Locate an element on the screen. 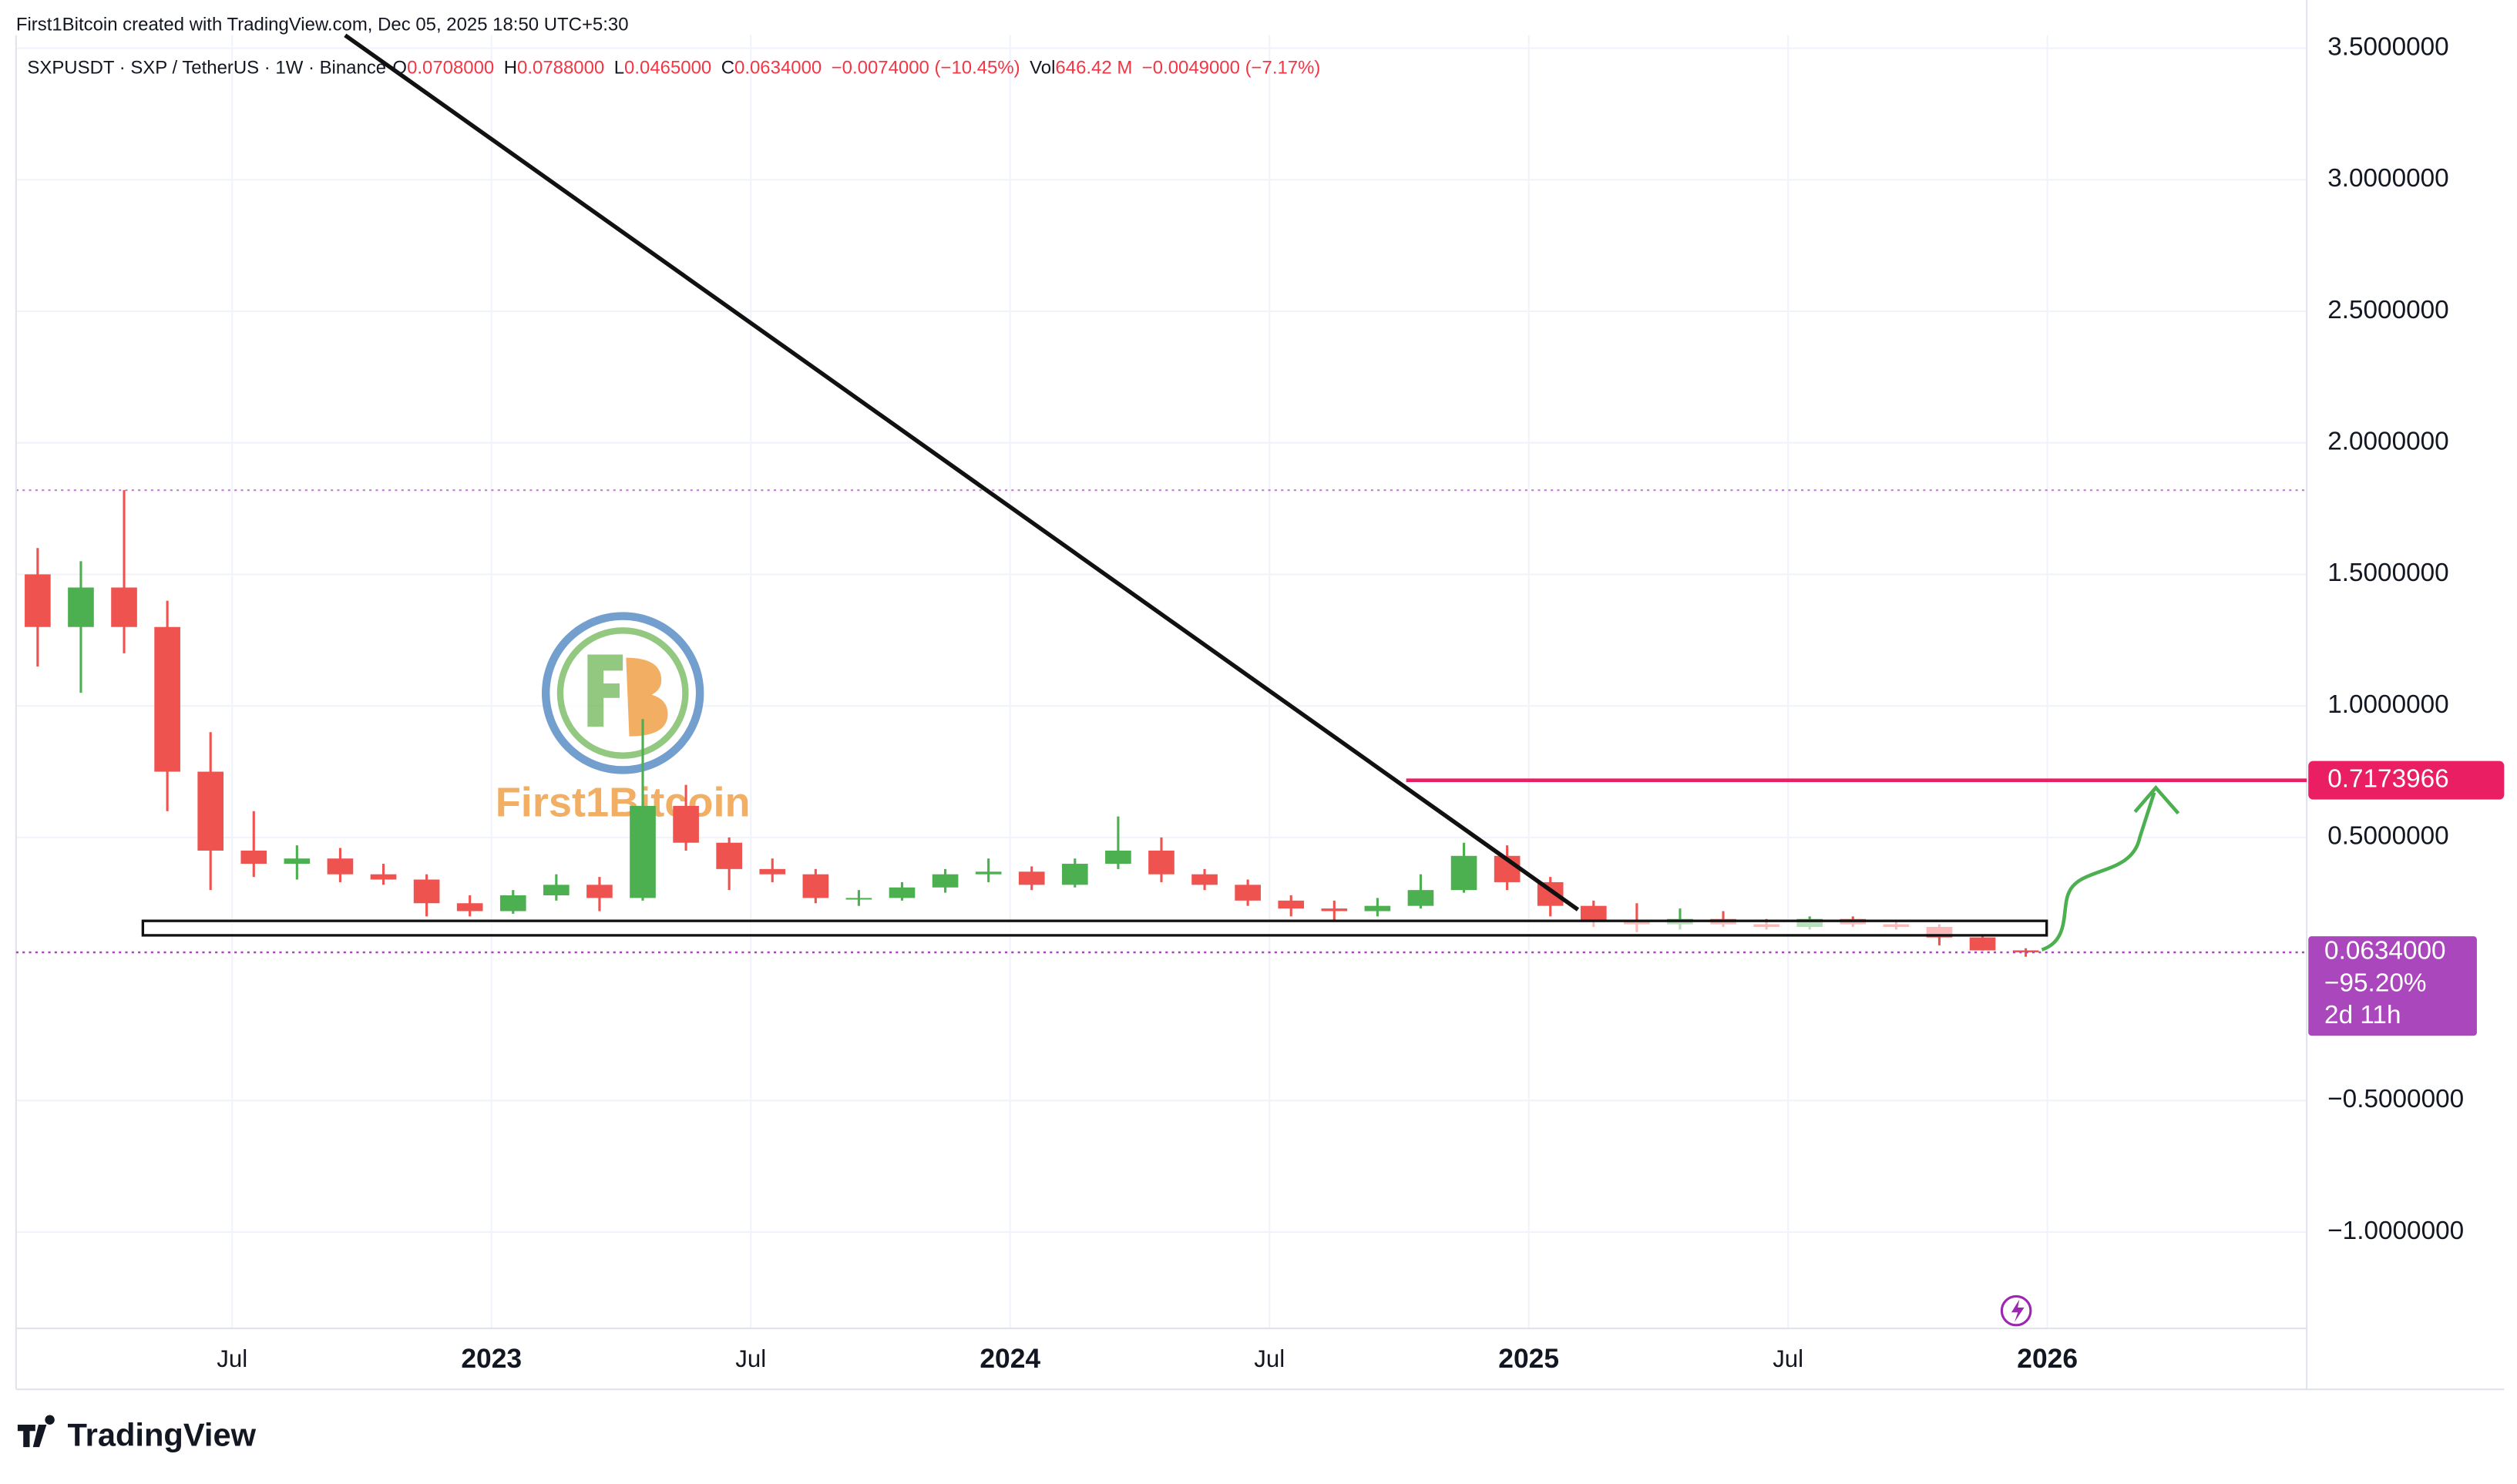 The image size is (2517, 1484). logo-ring is located at coordinates (622, 693).